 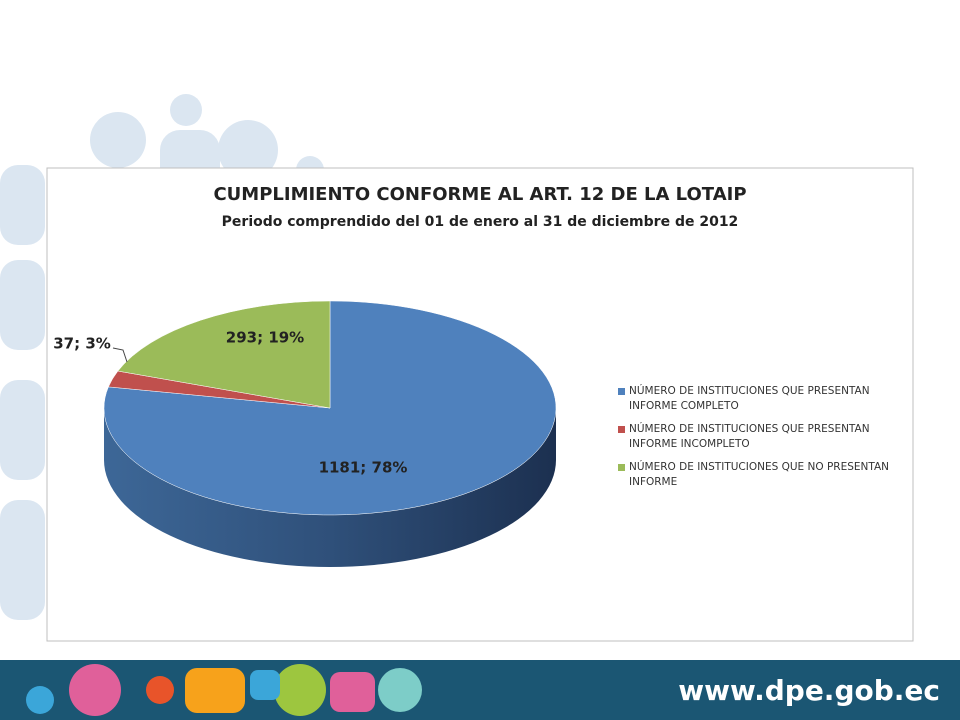 What do you see at coordinates (363, 468) in the screenshot?
I see `data-label: 1181; 78%` at bounding box center [363, 468].